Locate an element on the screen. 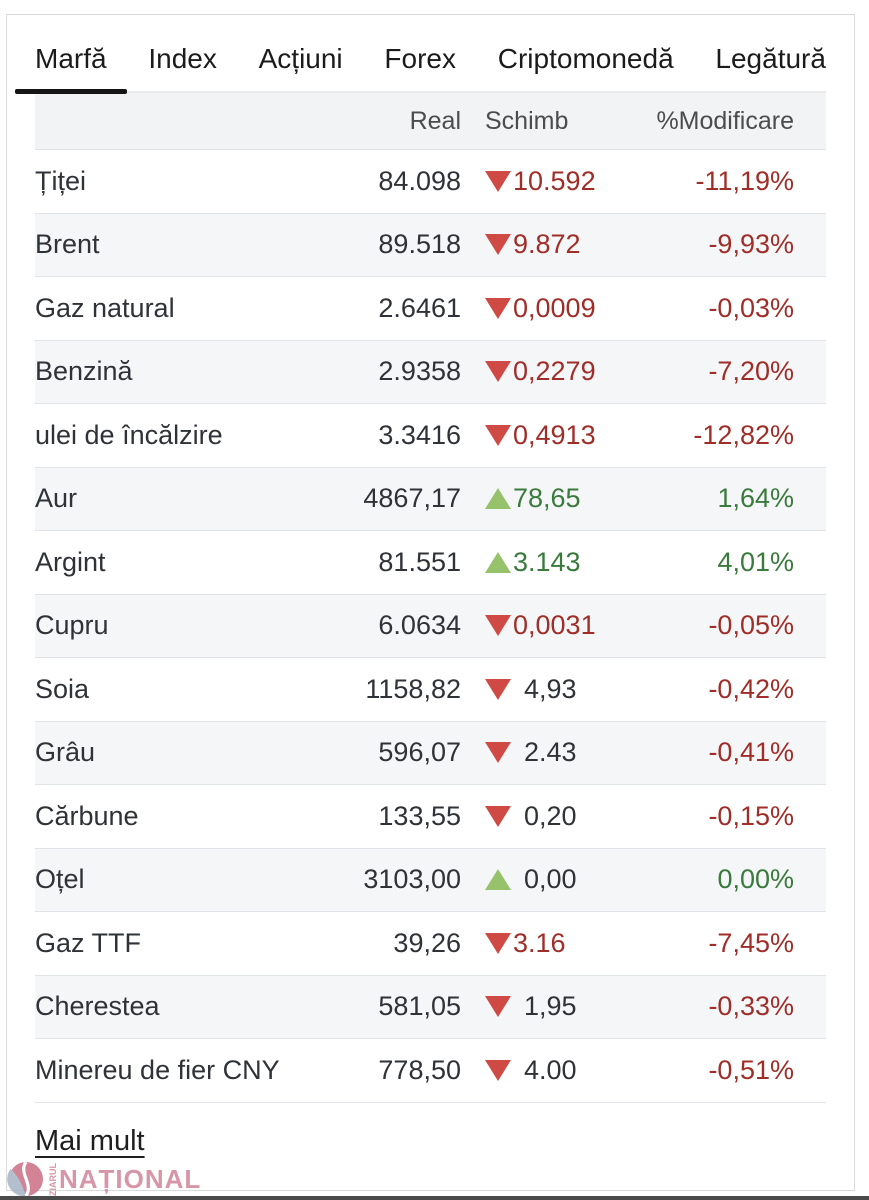 This screenshot has height=1200, width=869. real-value: 81.551 is located at coordinates (419, 561).